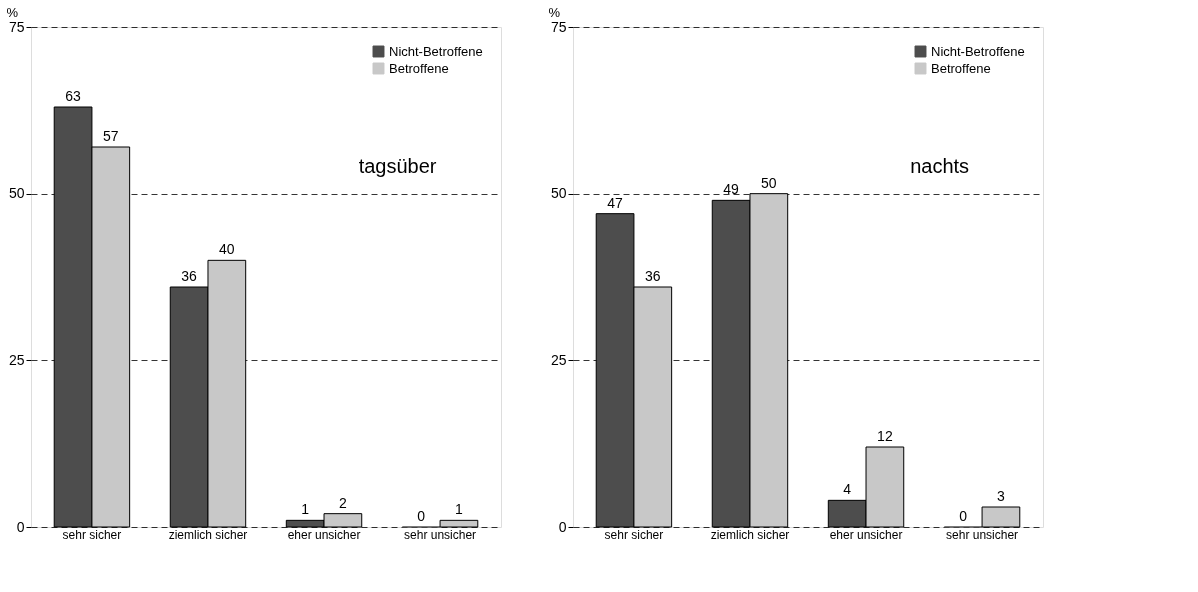 This screenshot has height=592, width=1198. What do you see at coordinates (342, 502) in the screenshot?
I see `data-label: 2` at bounding box center [342, 502].